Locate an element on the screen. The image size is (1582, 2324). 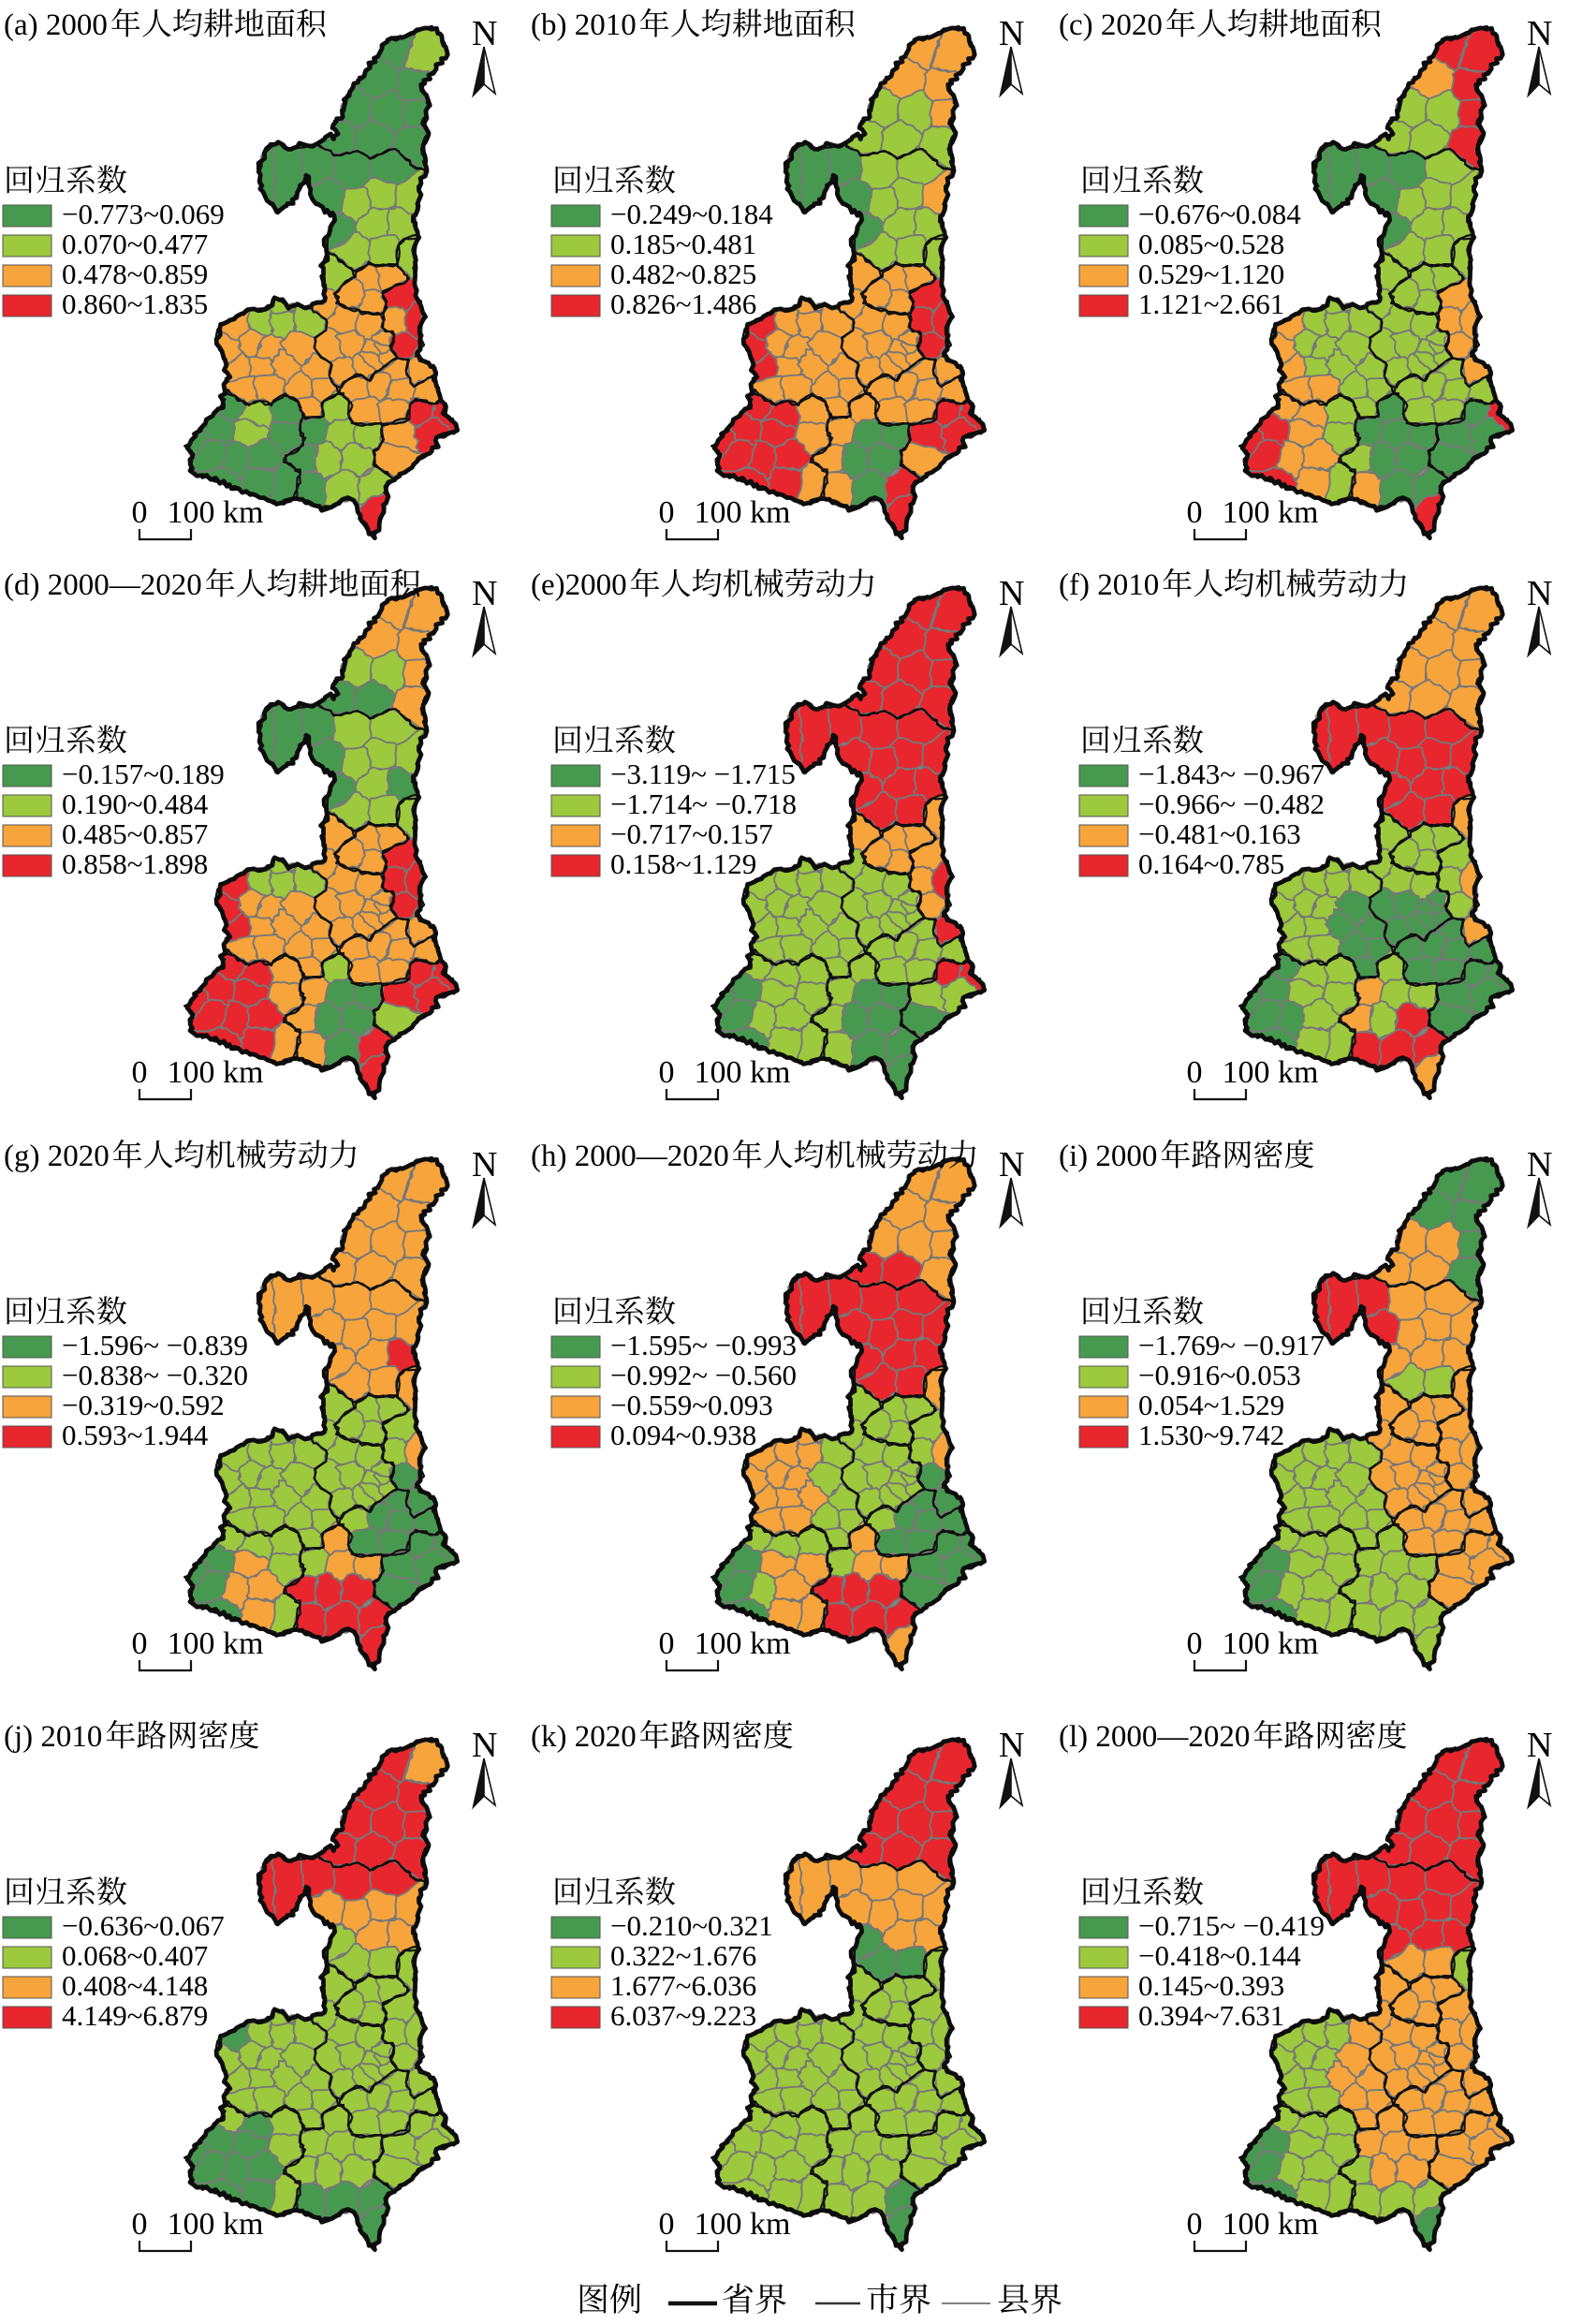
svg-text: −3.119~ −1.715 is located at coordinates (703, 774).